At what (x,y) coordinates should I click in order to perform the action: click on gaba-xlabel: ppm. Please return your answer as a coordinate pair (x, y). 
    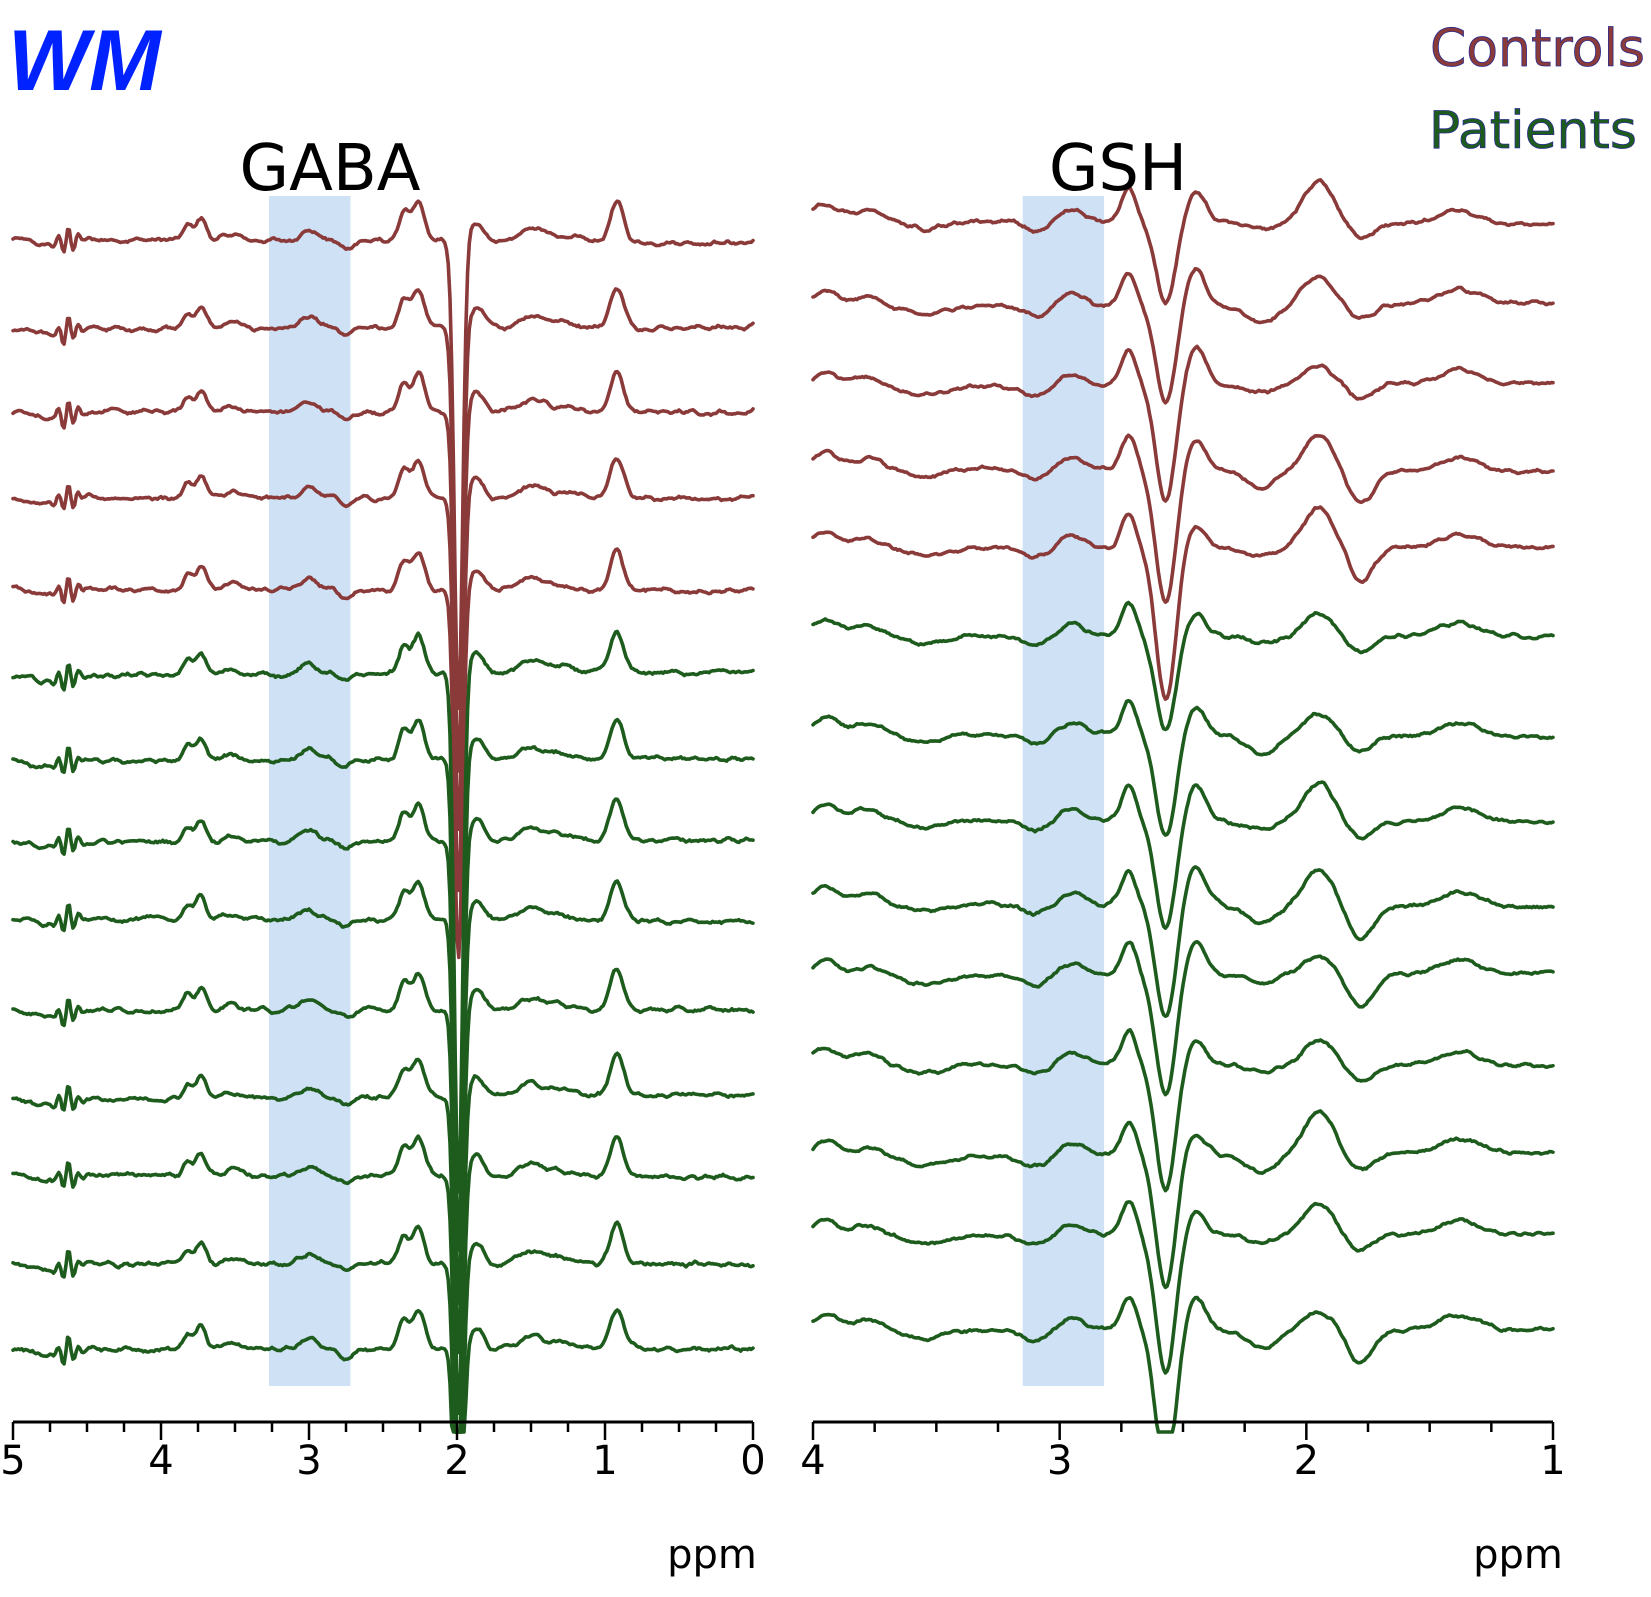
    Looking at the image, I should click on (712, 1555).